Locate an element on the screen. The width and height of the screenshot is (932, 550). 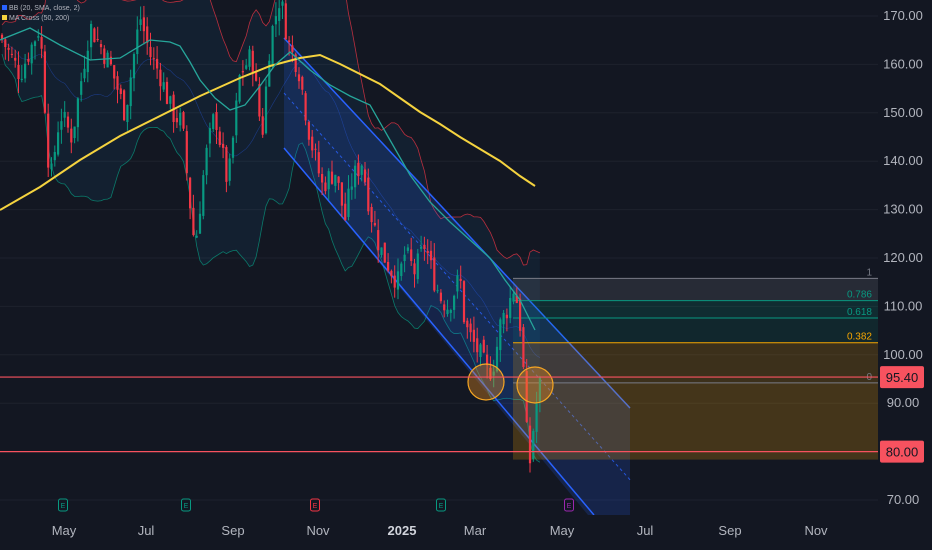
y-axis-tick-label: 100.00 is located at coordinates (903, 354).